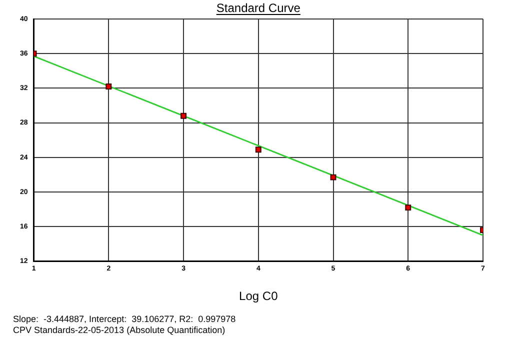 Image resolution: width=531 pixels, height=342 pixels. Describe the element at coordinates (124, 319) in the screenshot. I see `text: Slope: -3.444887, Intercept: 39.106277, R2: 0.997978` at that location.